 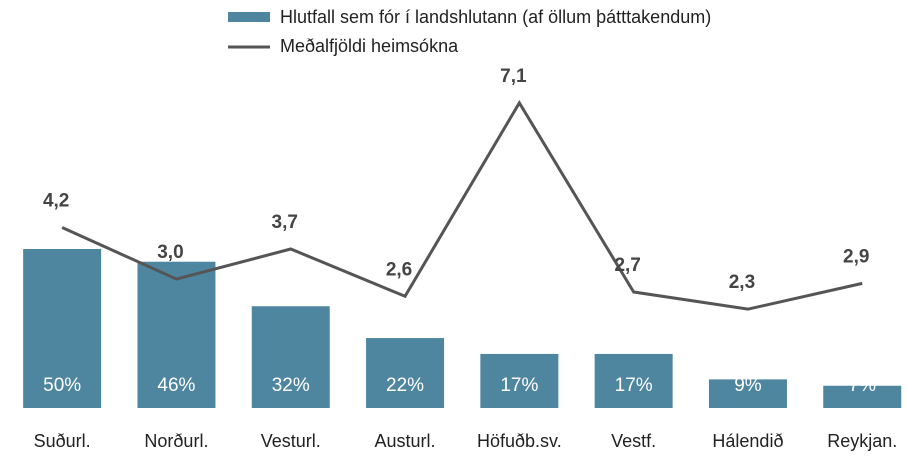 I want to click on x-tick-label: Reykjan., so click(x=862, y=441).